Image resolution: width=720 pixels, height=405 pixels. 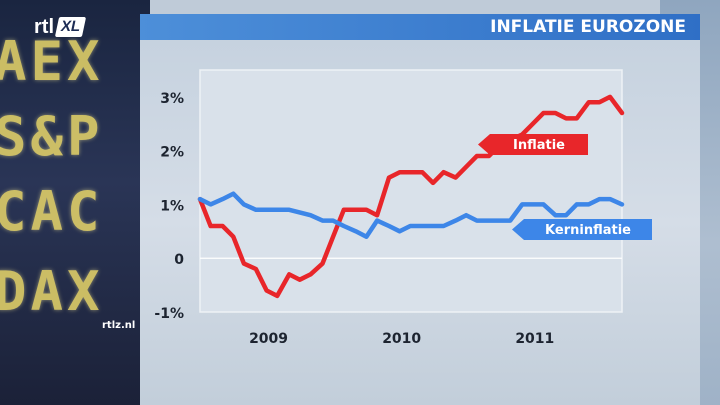 I want to click on series-line-kerninflatie, so click(x=411, y=215).